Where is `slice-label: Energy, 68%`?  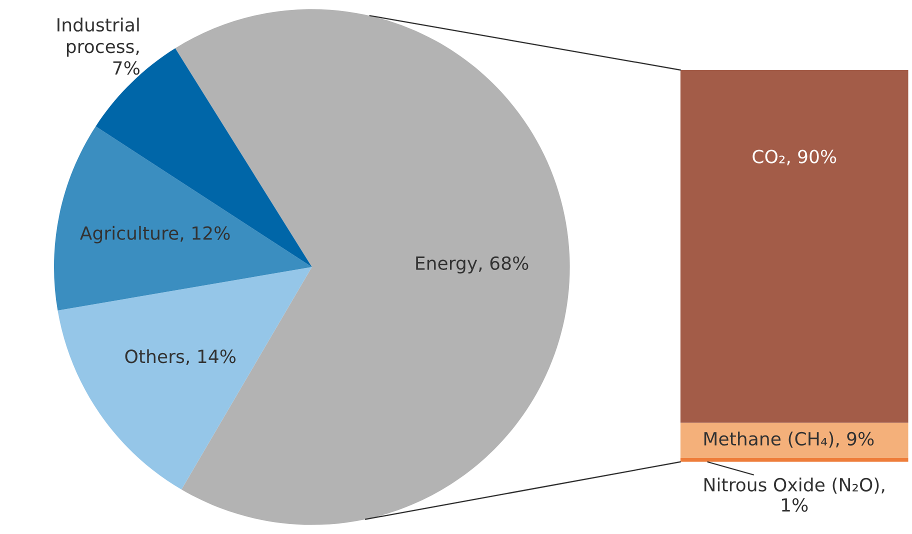
slice-label: Energy, 68% is located at coordinates (472, 265).